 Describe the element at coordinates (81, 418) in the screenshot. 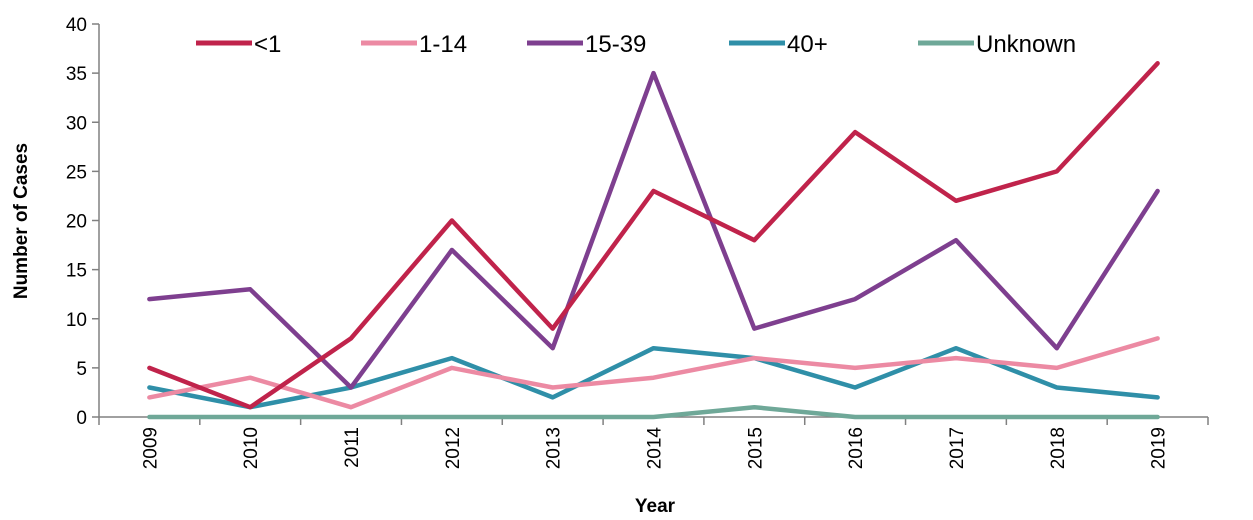

I see `y-tick-label: 0` at that location.